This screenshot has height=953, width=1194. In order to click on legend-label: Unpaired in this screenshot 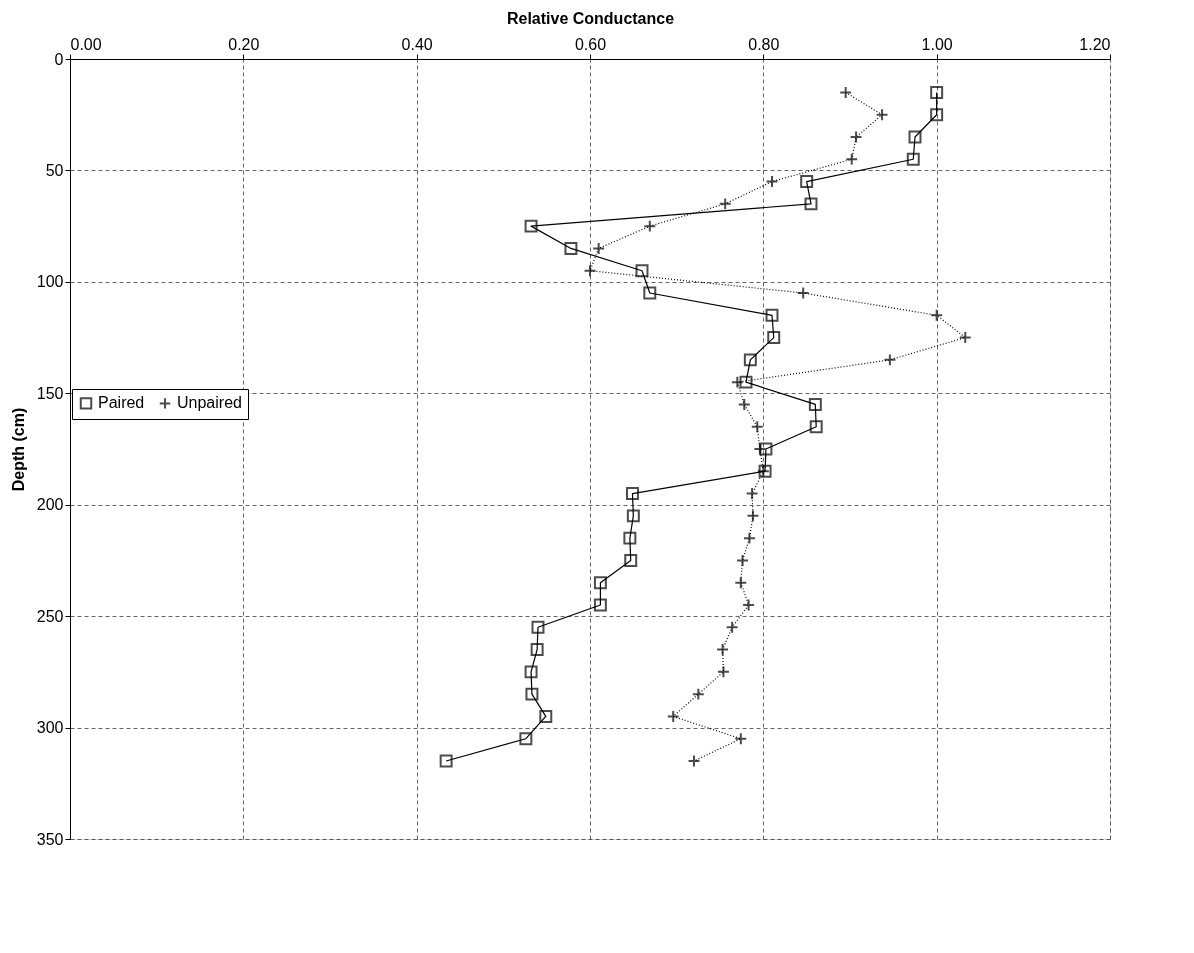, I will do `click(209, 403)`.